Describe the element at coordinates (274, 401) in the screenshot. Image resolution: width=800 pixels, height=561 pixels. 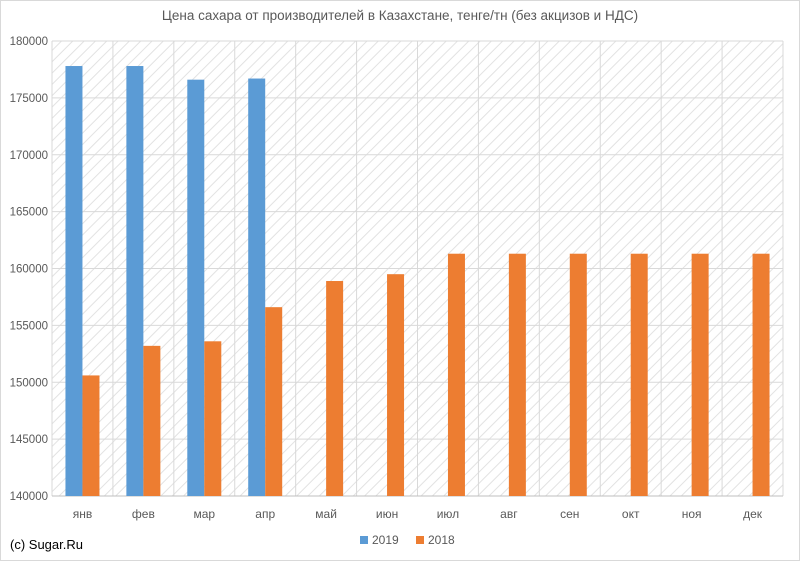
I see `bar-2018-апр` at that location.